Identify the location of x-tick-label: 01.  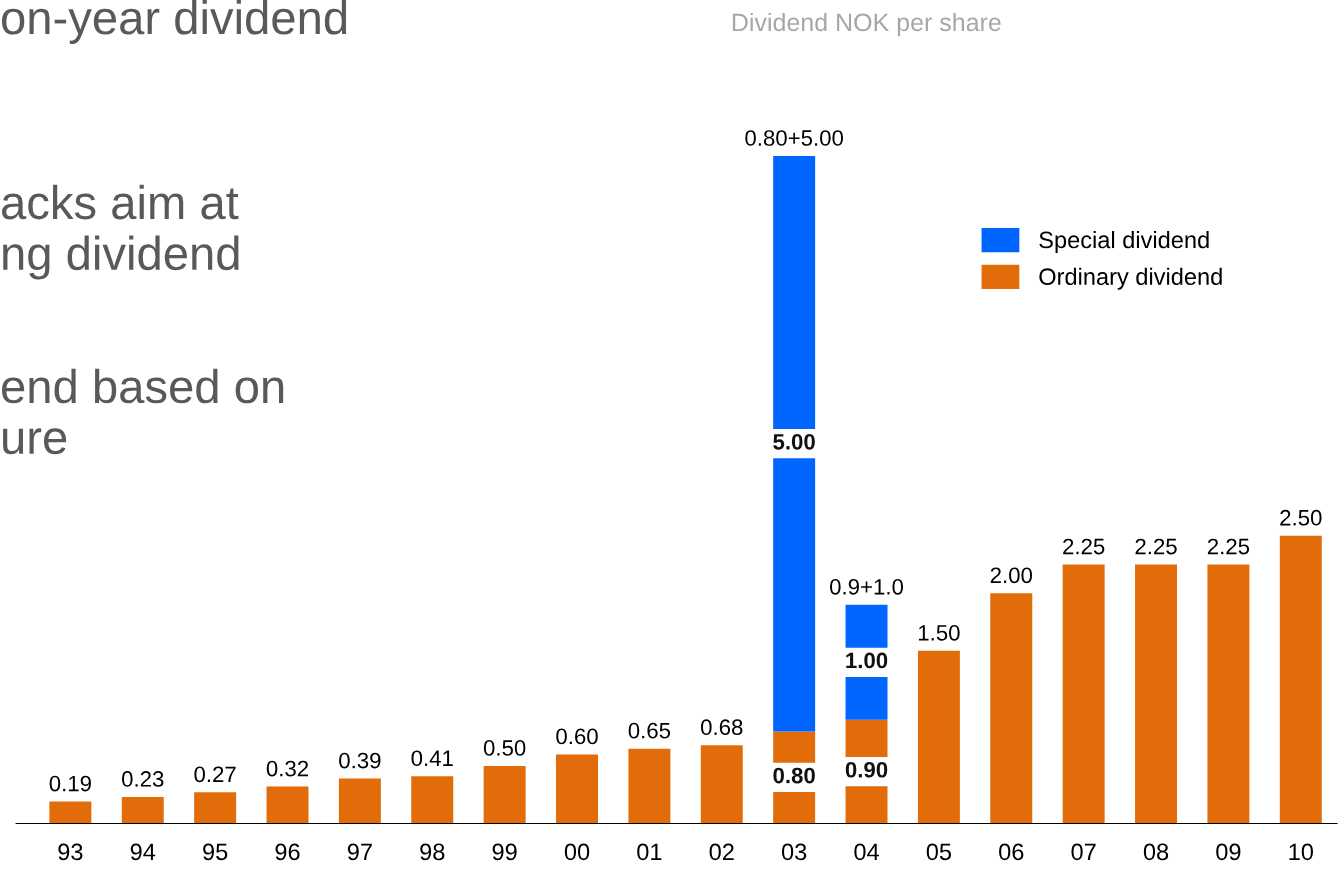
(649, 852).